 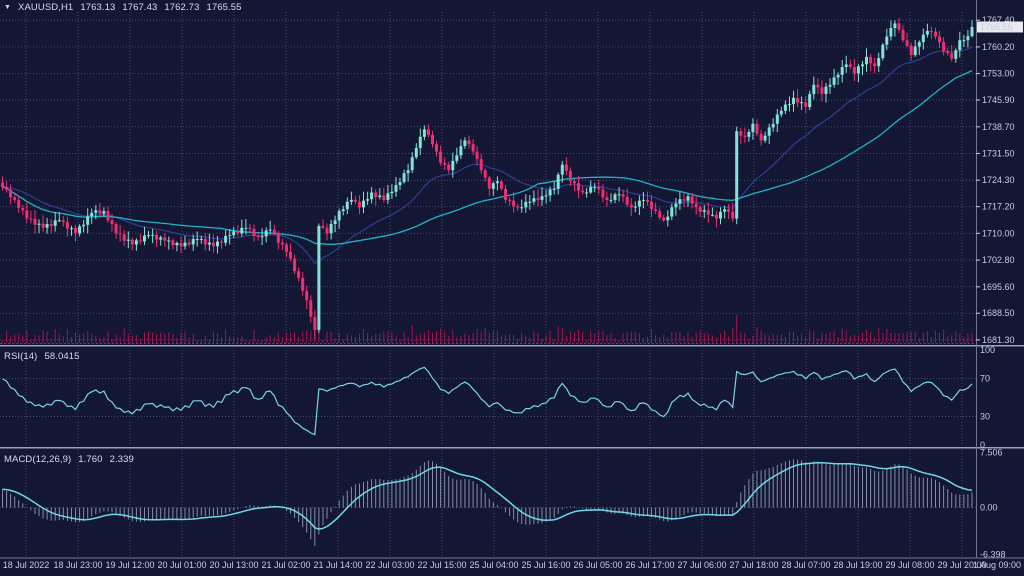 I want to click on svg-text: 27 Jul 18:00, so click(x=753, y=565).